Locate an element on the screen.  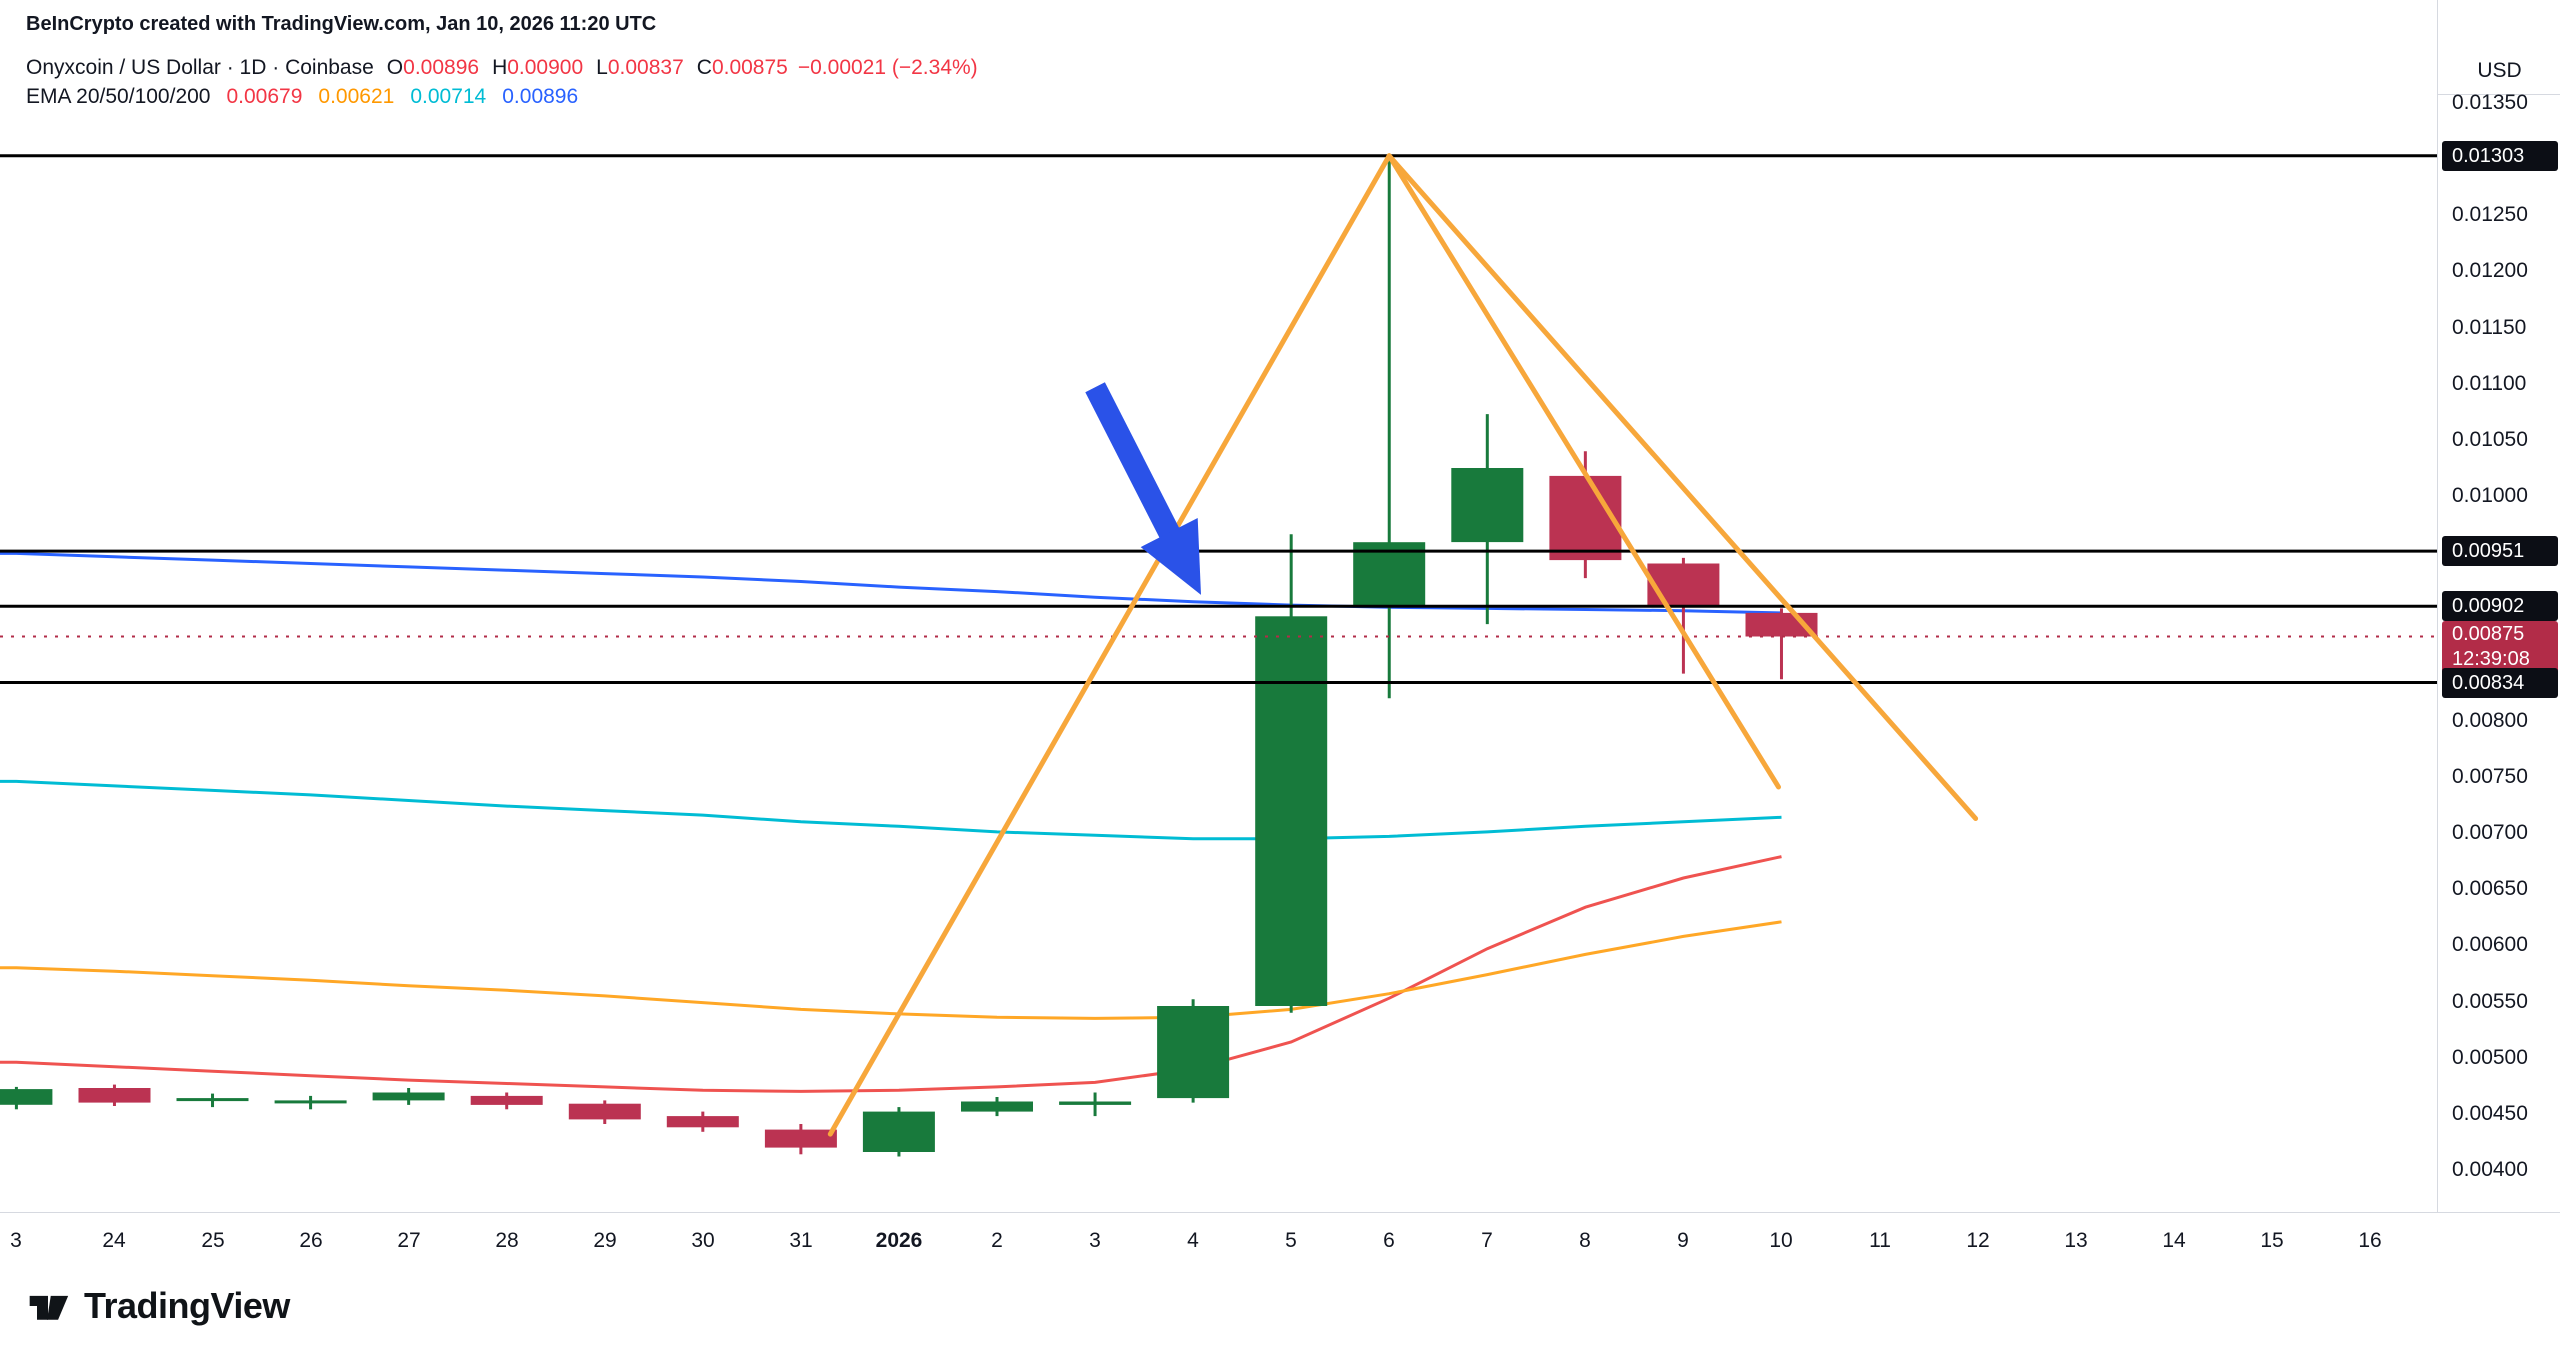
price-level-badge: 0.01303 is located at coordinates (2500, 156).